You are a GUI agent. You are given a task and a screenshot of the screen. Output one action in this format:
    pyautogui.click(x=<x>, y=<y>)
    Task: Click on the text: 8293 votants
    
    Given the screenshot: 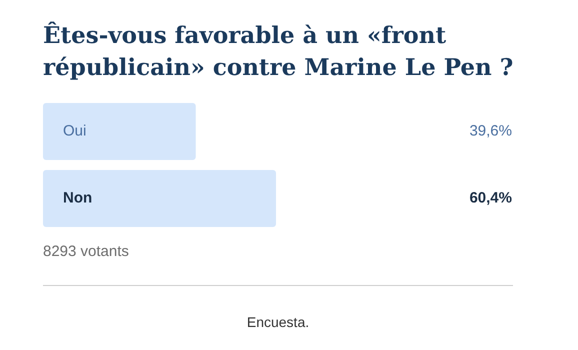 What is the action you would take?
    pyautogui.click(x=86, y=251)
    